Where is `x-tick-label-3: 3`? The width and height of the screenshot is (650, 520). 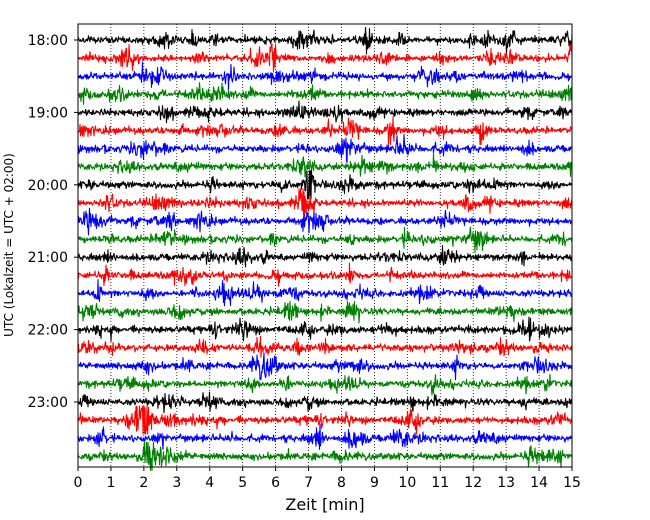 x-tick-label-3: 3 is located at coordinates (176, 483).